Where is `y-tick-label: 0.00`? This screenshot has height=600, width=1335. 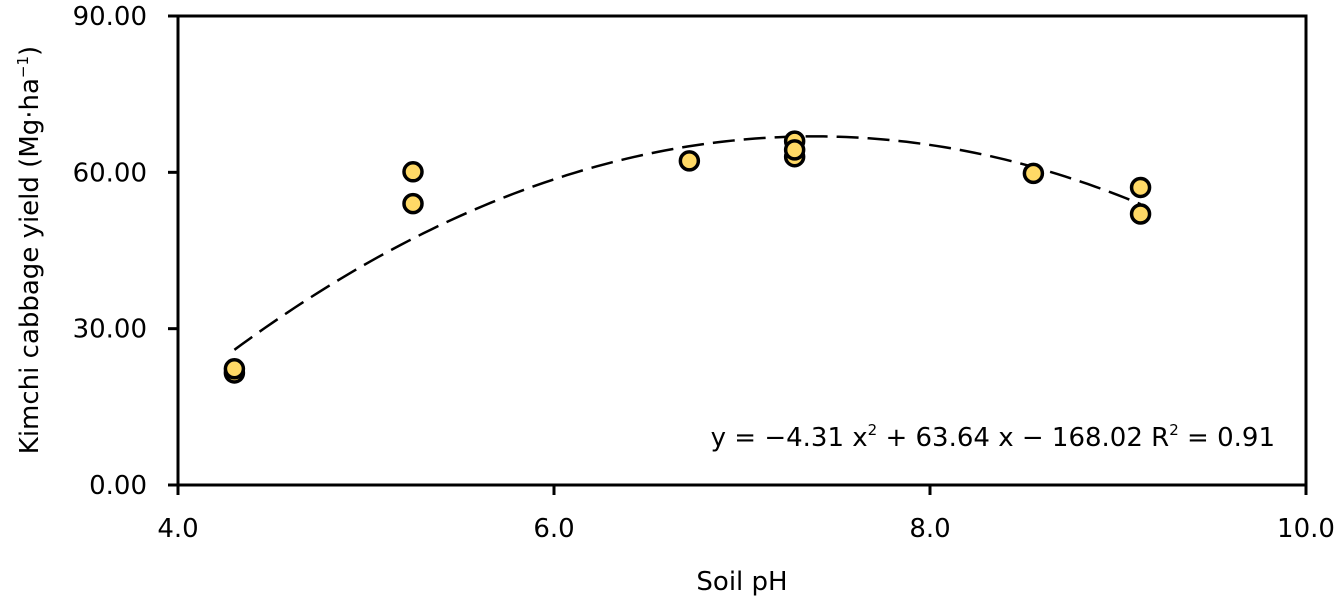 y-tick-label: 0.00 is located at coordinates (118, 486).